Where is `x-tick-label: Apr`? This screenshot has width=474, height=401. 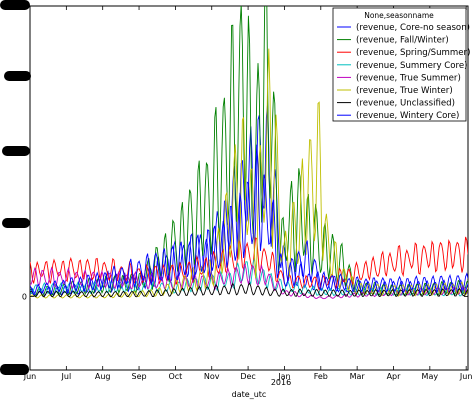 x-tick-label: Apr is located at coordinates (394, 376).